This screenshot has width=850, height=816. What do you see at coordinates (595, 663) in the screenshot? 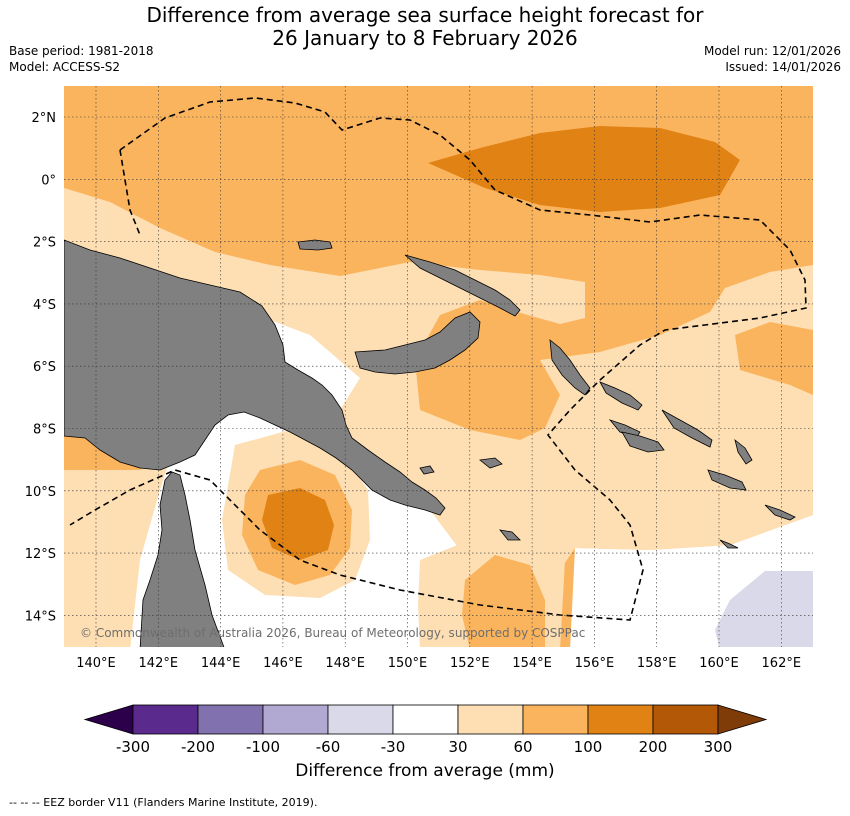
I see `lon-label: 156°E` at bounding box center [595, 663].